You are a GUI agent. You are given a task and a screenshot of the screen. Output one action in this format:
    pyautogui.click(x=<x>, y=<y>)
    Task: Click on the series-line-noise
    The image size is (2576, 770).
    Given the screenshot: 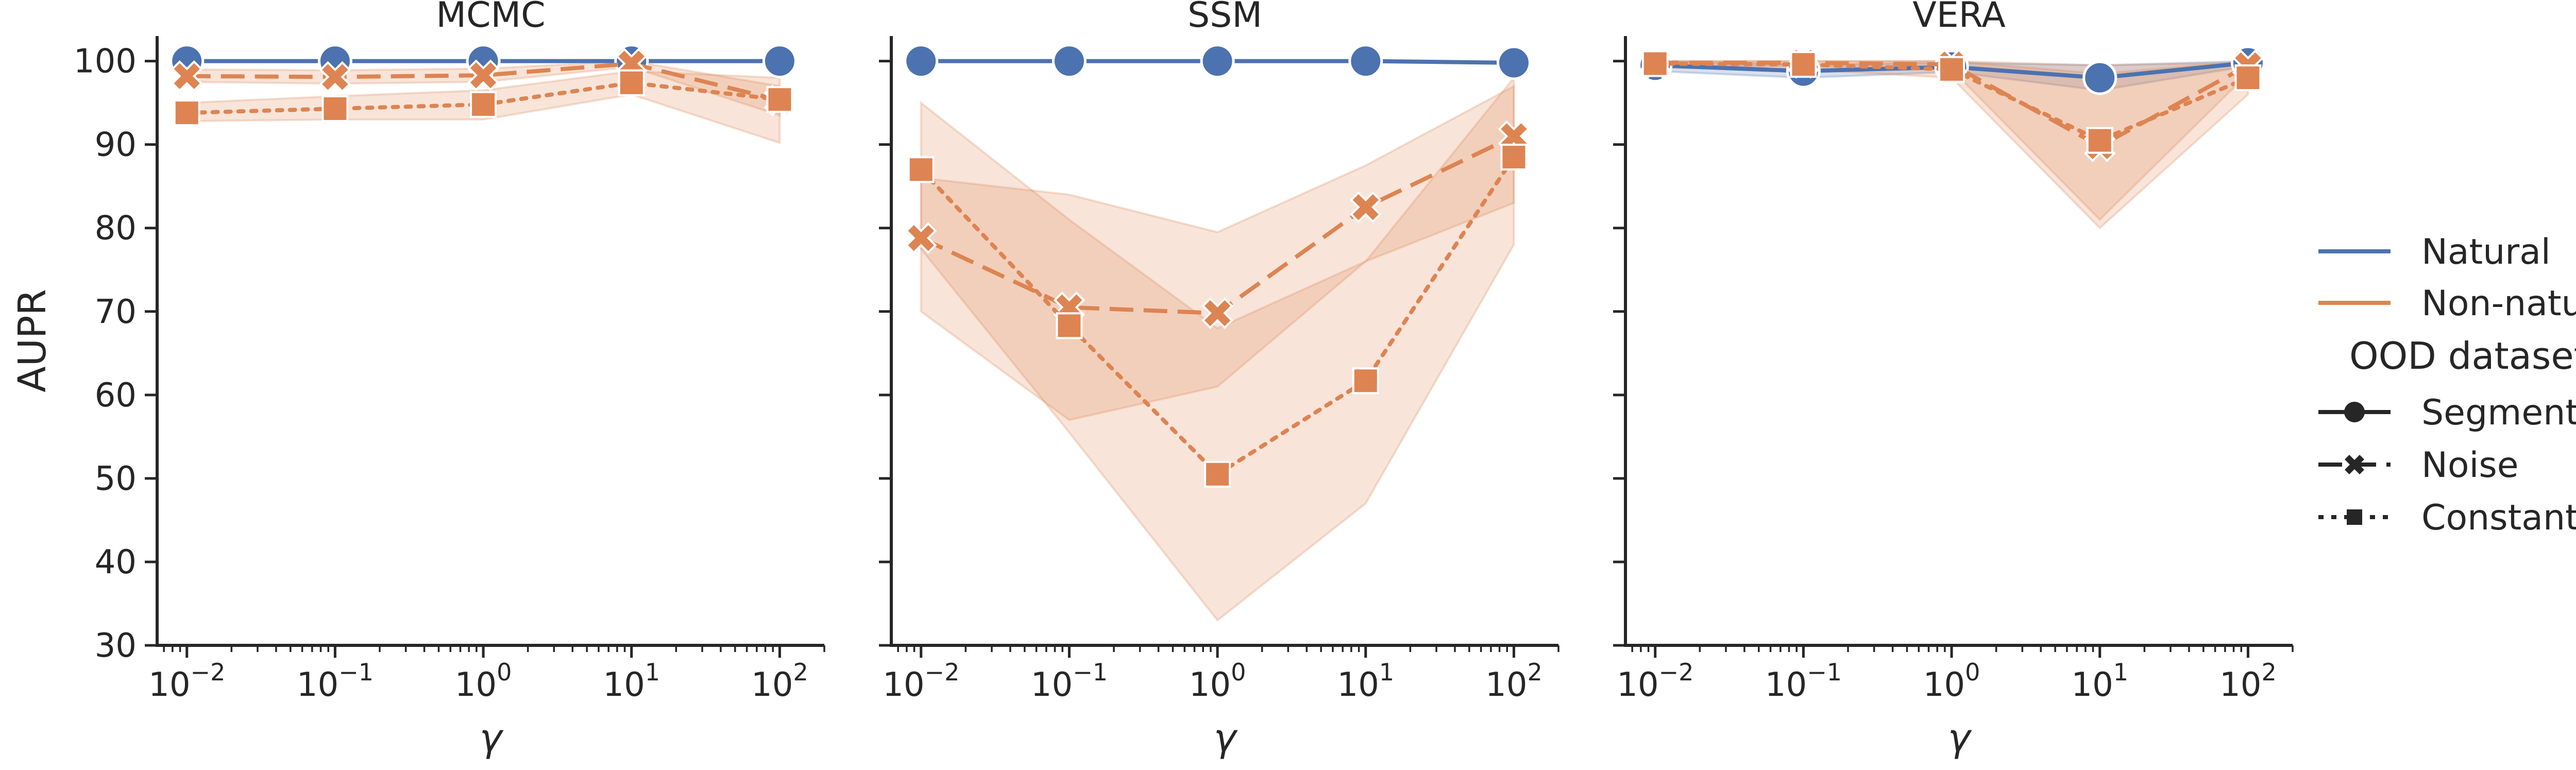 What is the action you would take?
    pyautogui.click(x=484, y=81)
    